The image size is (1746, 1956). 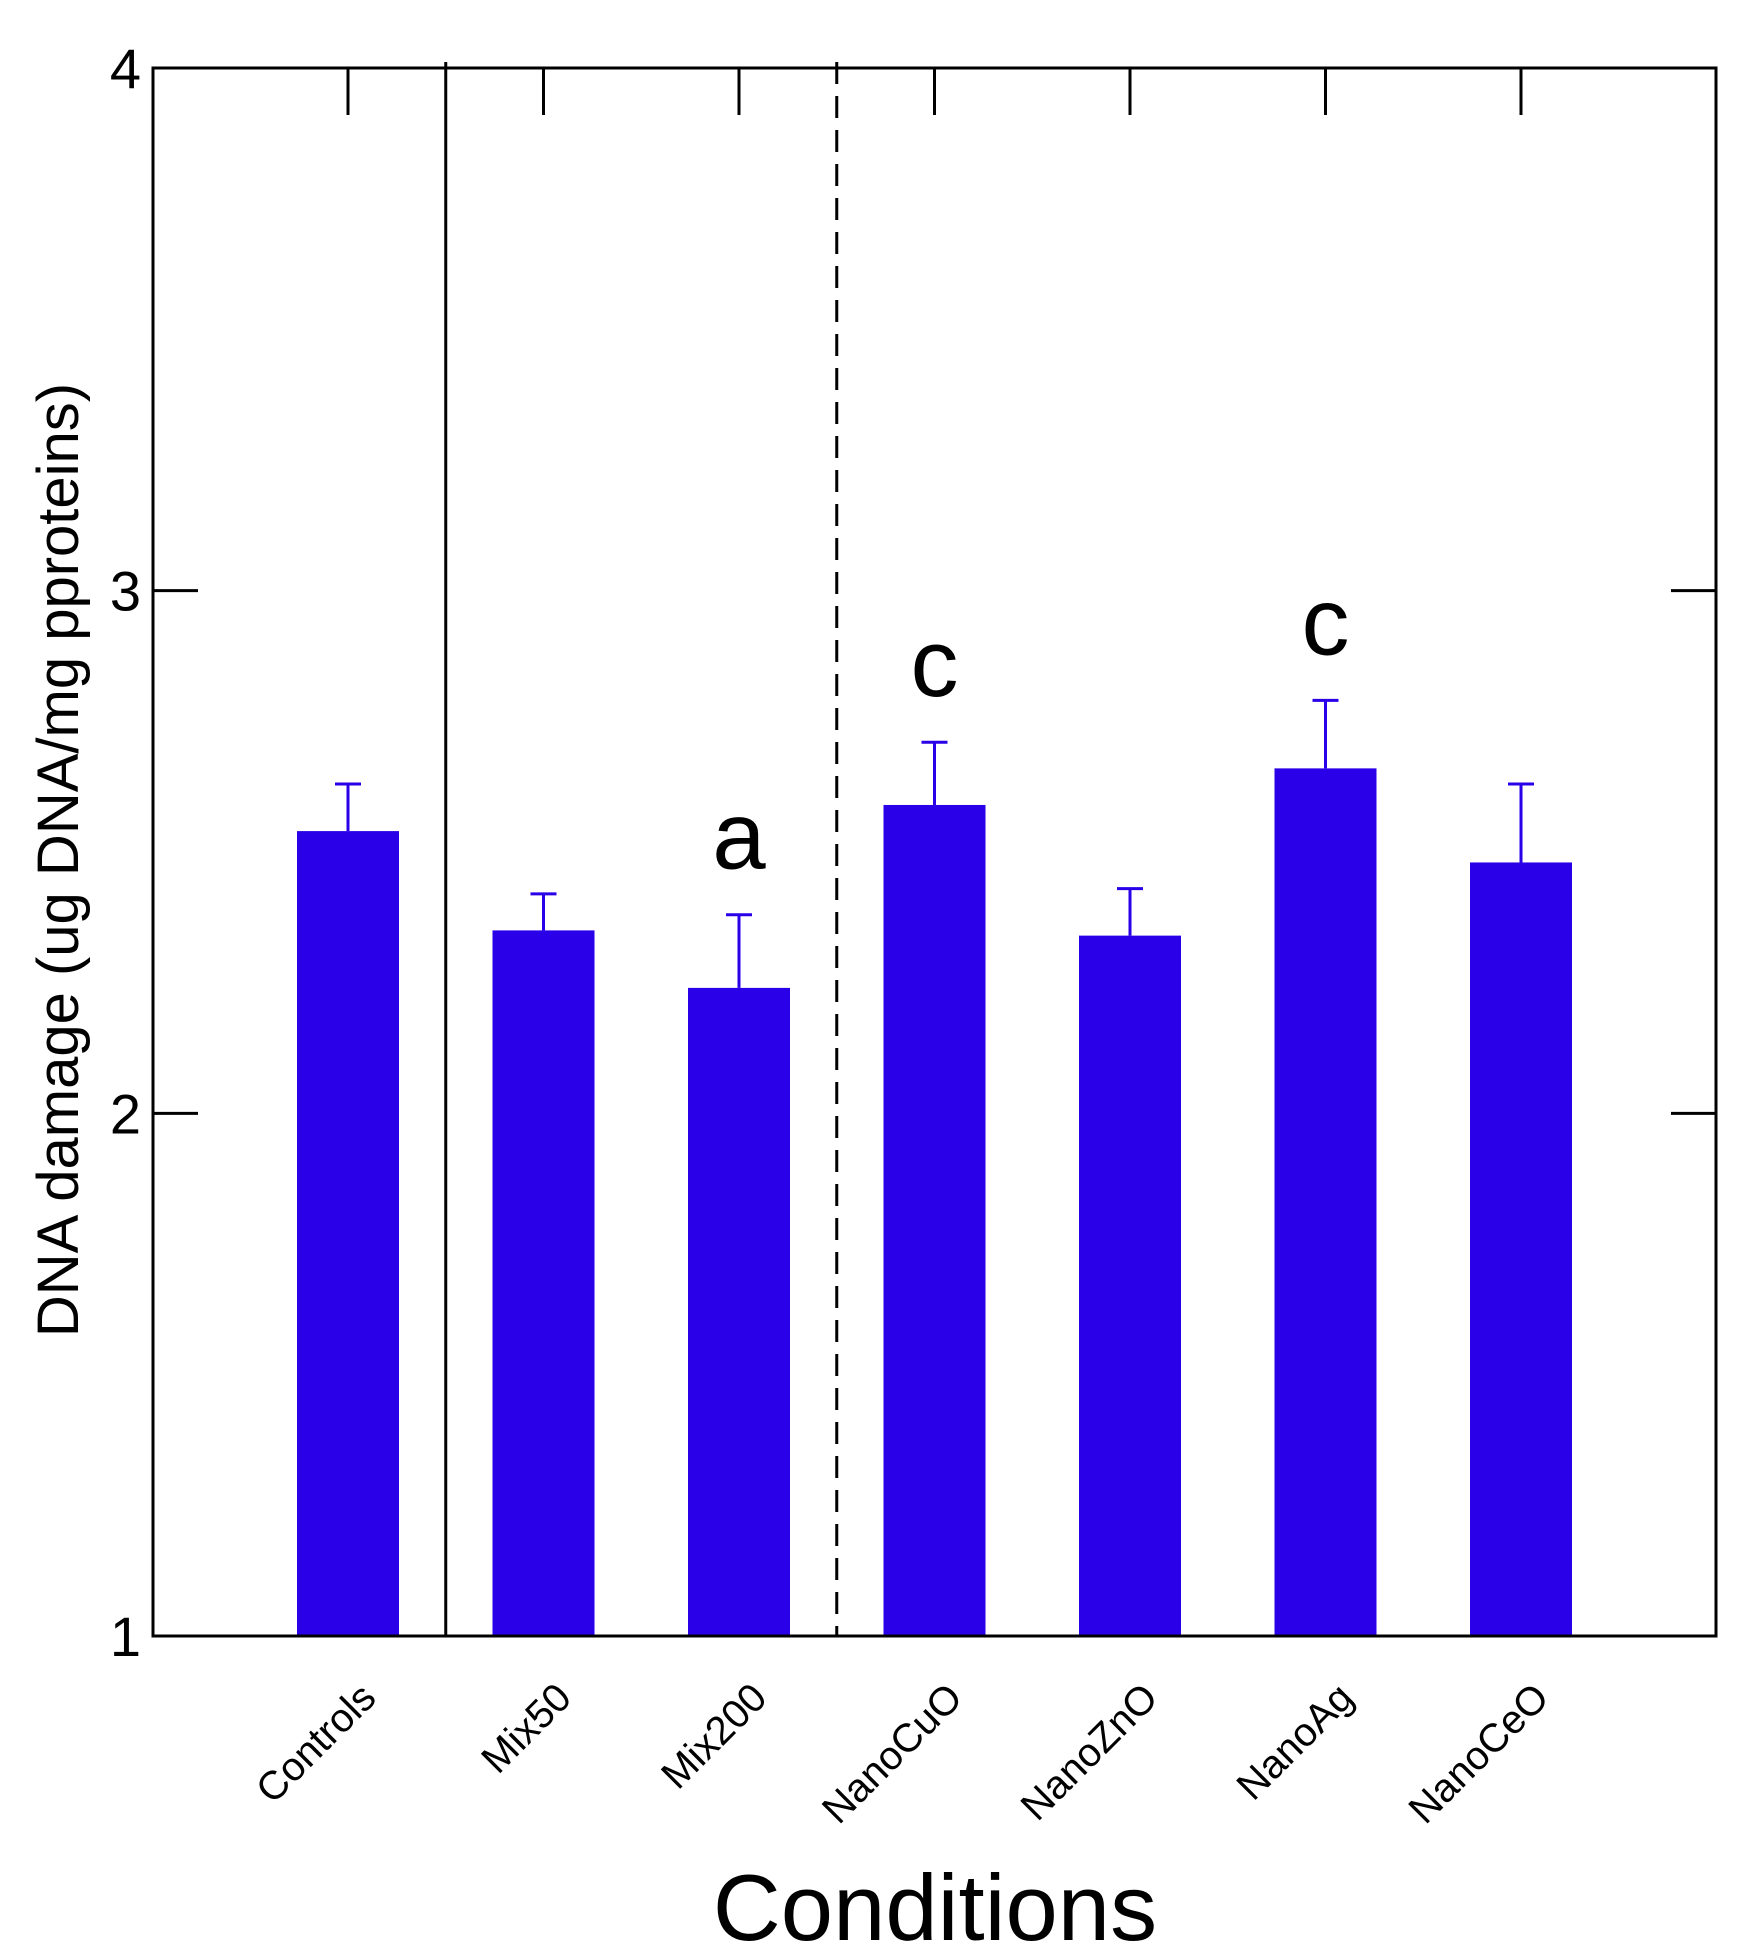 What do you see at coordinates (348, 1233) in the screenshot?
I see `bar-controls` at bounding box center [348, 1233].